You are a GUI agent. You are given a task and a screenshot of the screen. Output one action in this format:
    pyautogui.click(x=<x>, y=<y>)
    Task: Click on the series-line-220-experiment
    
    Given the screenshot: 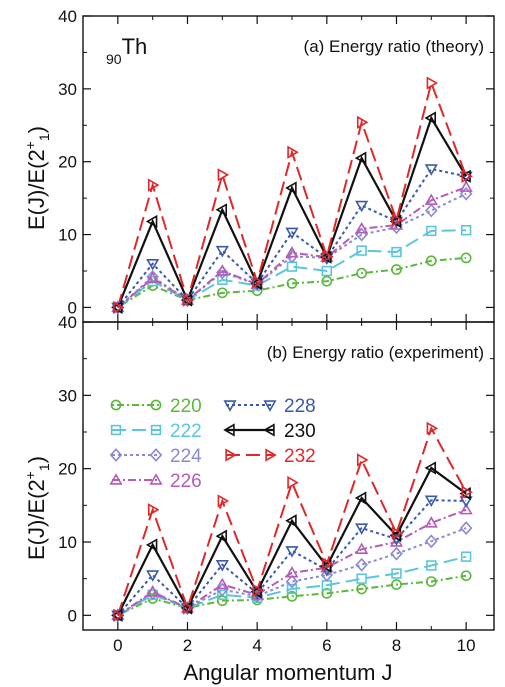 What is the action you would take?
    pyautogui.click(x=292, y=595)
    